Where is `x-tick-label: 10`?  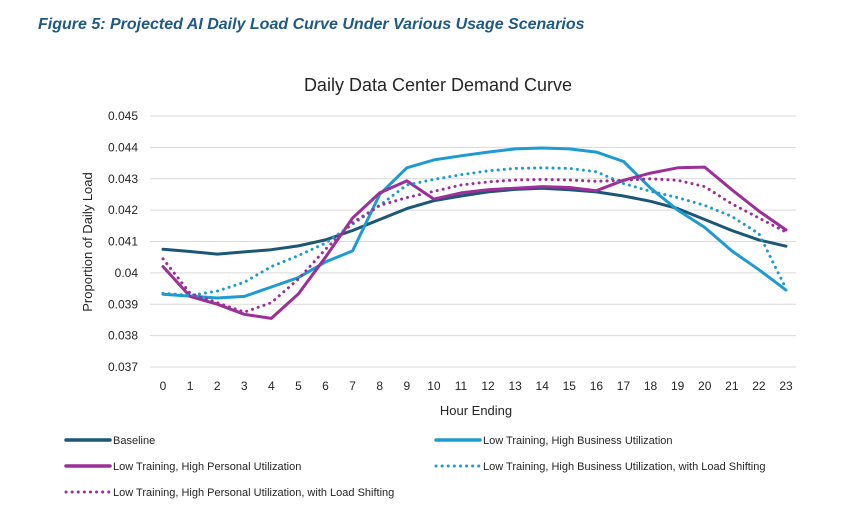 x-tick-label: 10 is located at coordinates (434, 386).